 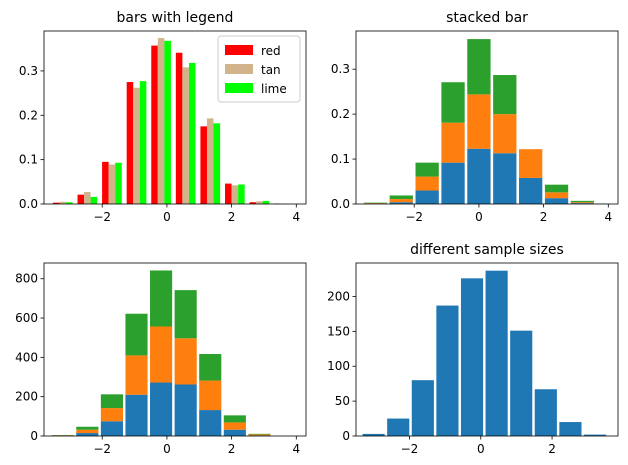 I want to click on y-tick-label: 150, so click(x=338, y=331).